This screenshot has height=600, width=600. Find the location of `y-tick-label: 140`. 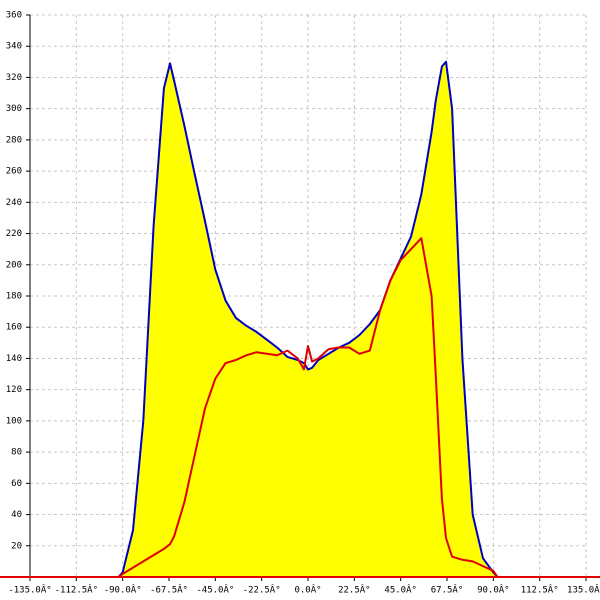

y-tick-label: 140 is located at coordinates (14, 359).